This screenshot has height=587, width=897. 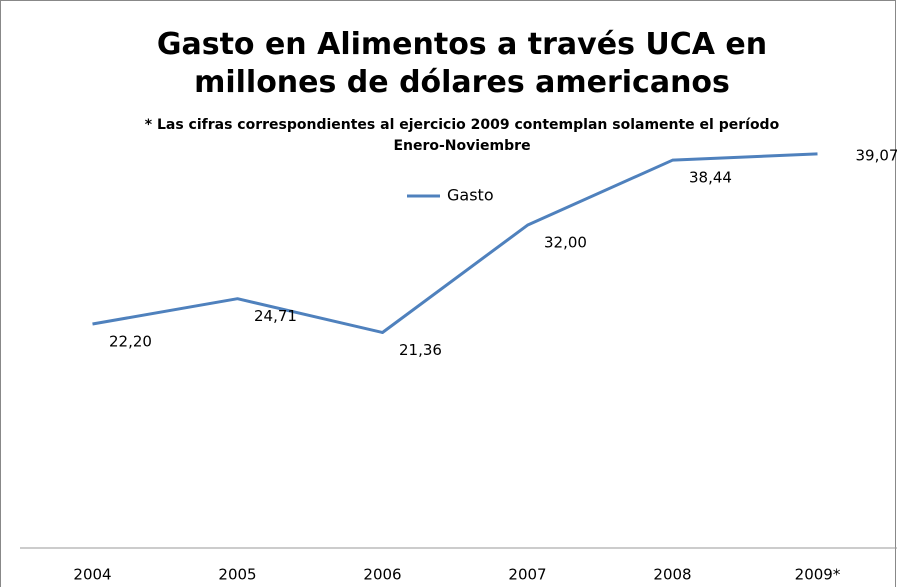 I want to click on data-label: 22,20, so click(x=130, y=342).